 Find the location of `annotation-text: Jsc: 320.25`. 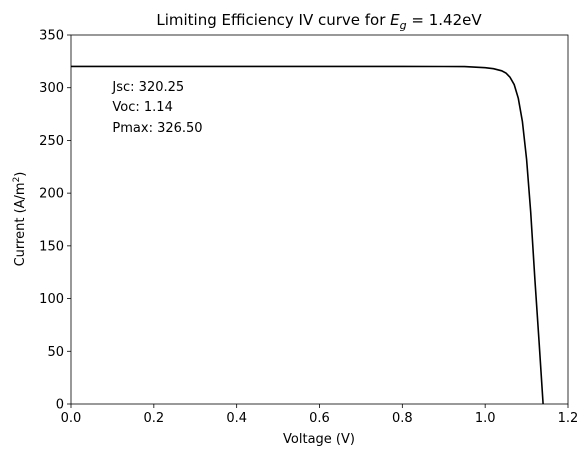

annotation-text: Jsc: 320.25 is located at coordinates (147, 87).